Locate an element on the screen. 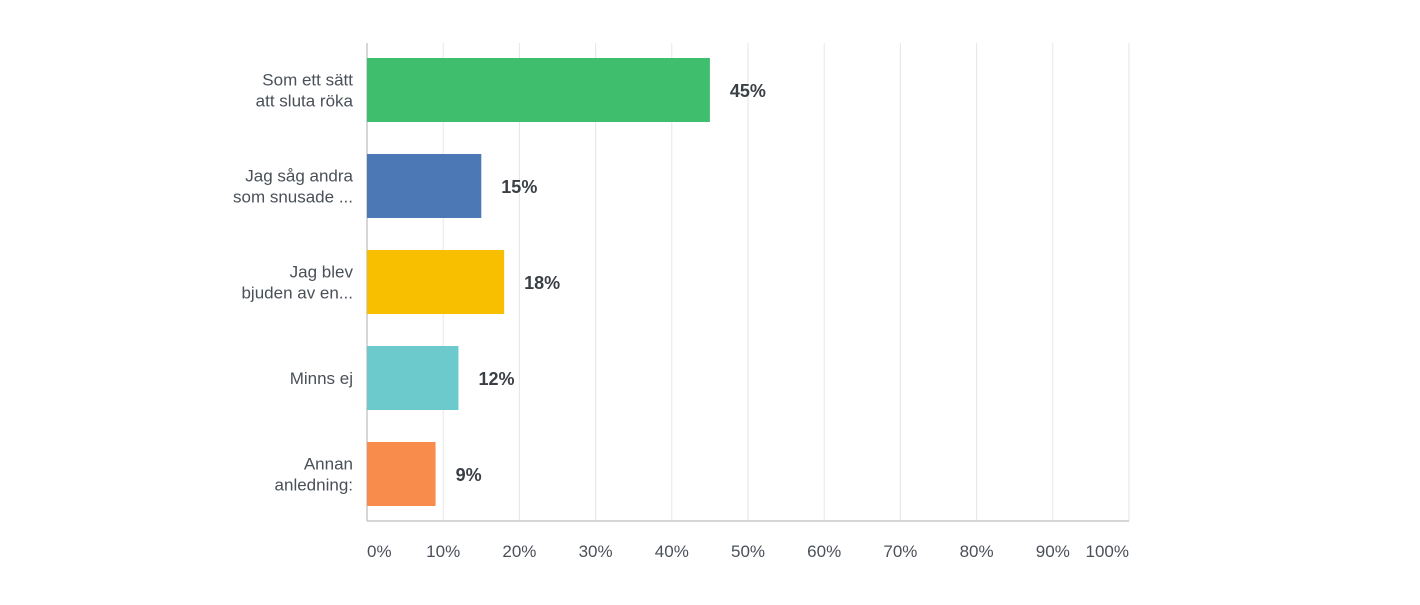 This screenshot has width=1420, height=605. data-label: 45% is located at coordinates (748, 91).